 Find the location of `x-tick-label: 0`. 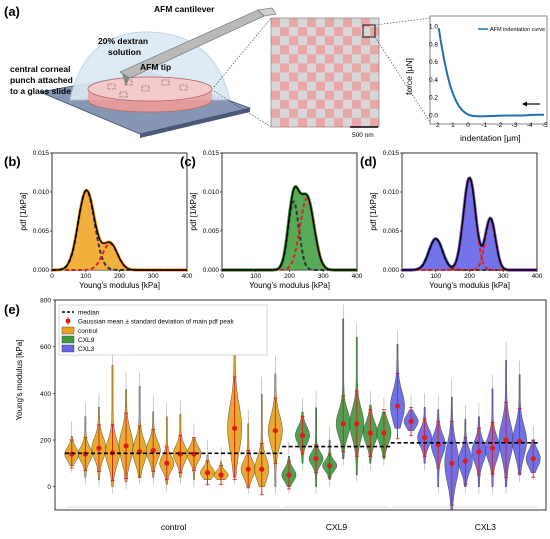

x-tick-label: 0 is located at coordinates (468, 125).